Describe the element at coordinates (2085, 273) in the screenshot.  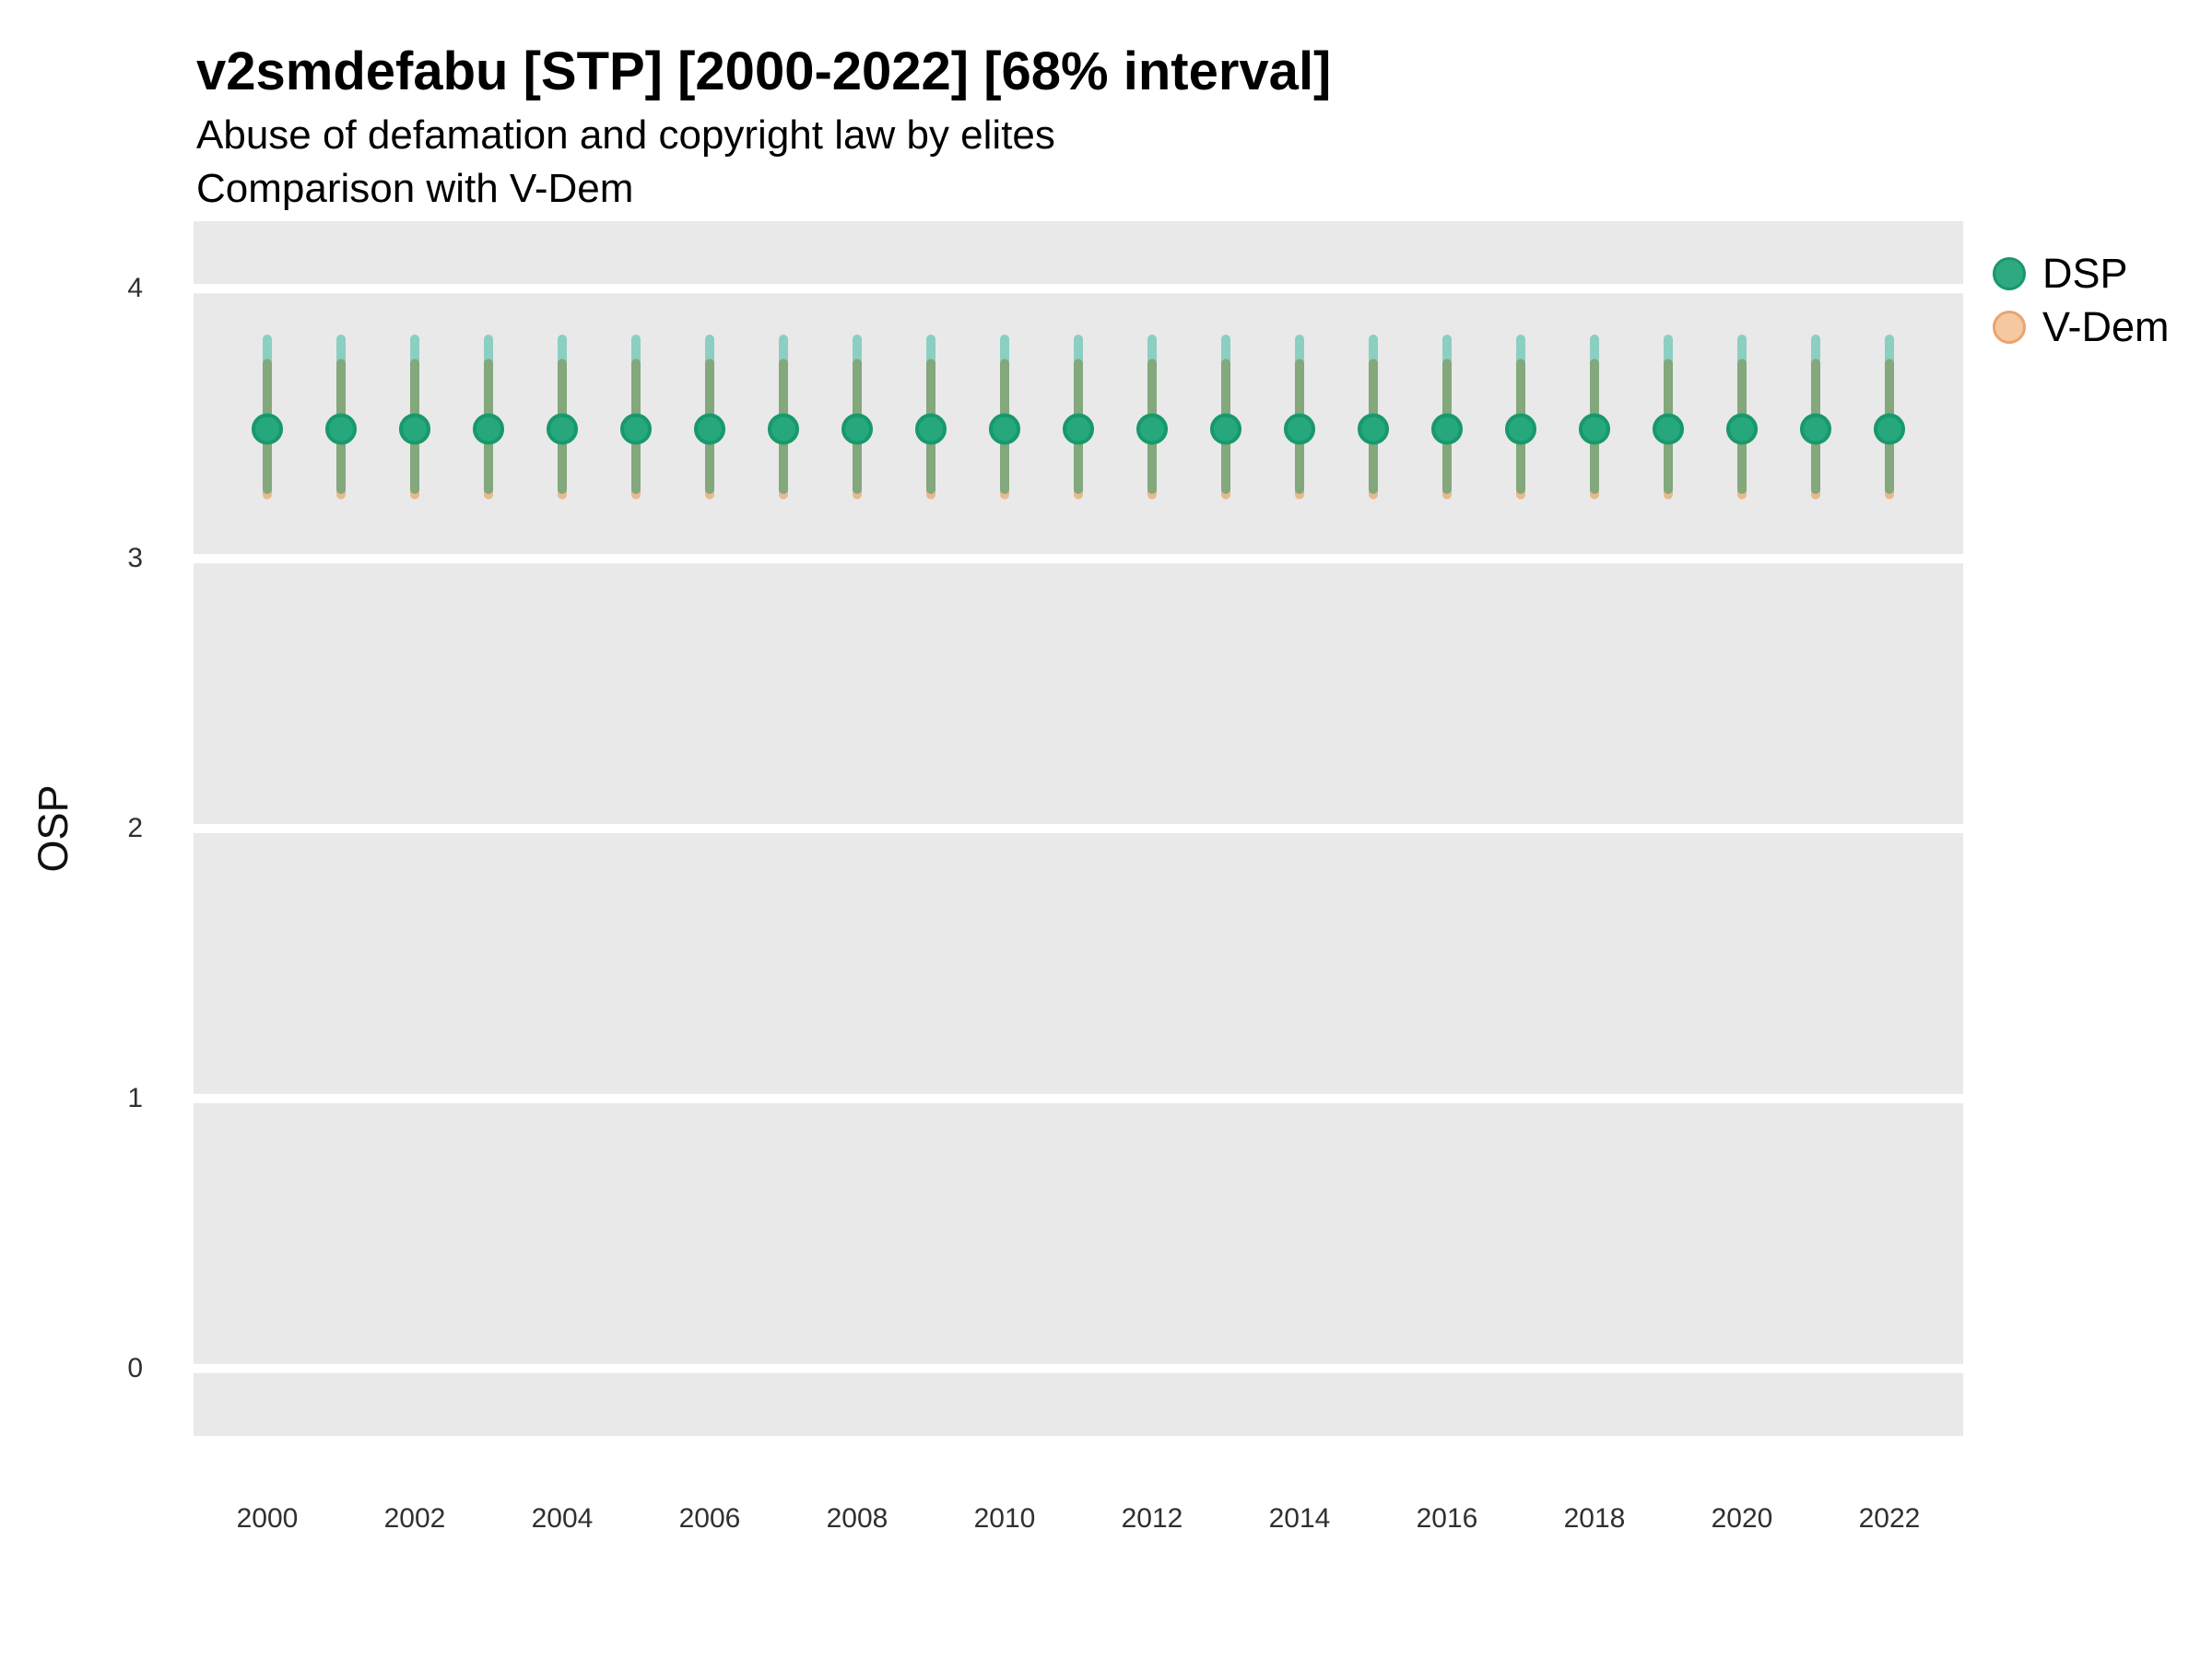
I see `legend-label: DSP` at that location.